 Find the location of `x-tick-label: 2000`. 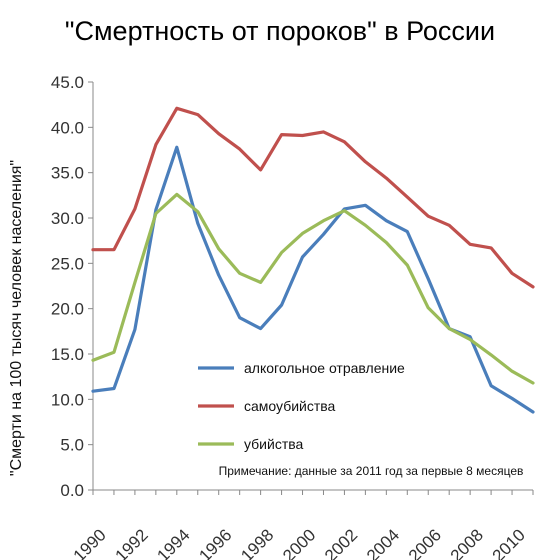

x-tick-label: 2000 is located at coordinates (299, 542).